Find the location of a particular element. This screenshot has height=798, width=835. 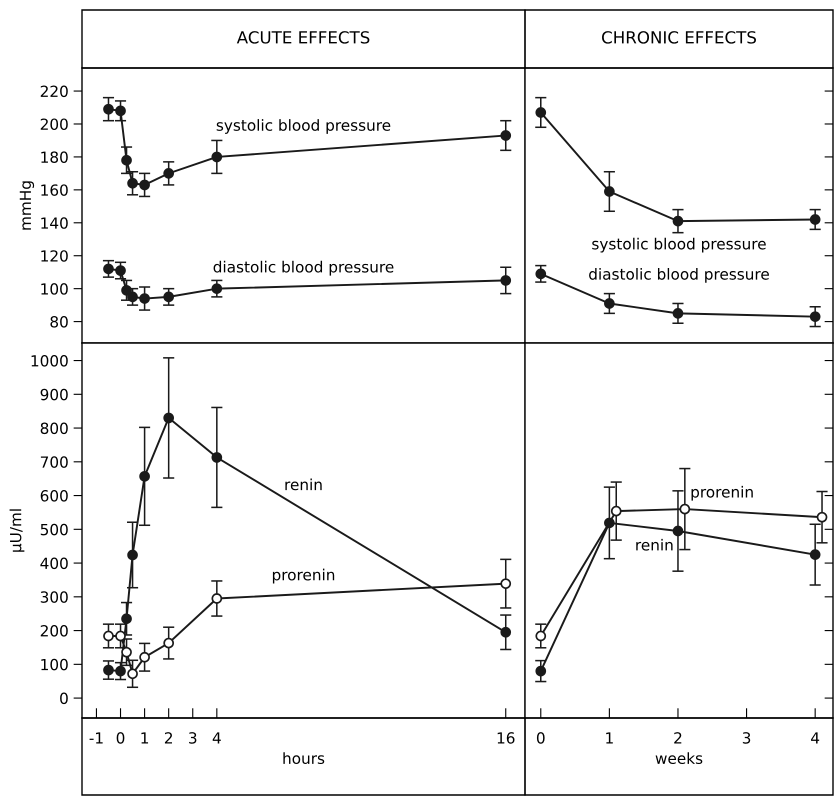

y-tick-label: 80 is located at coordinates (59, 322).